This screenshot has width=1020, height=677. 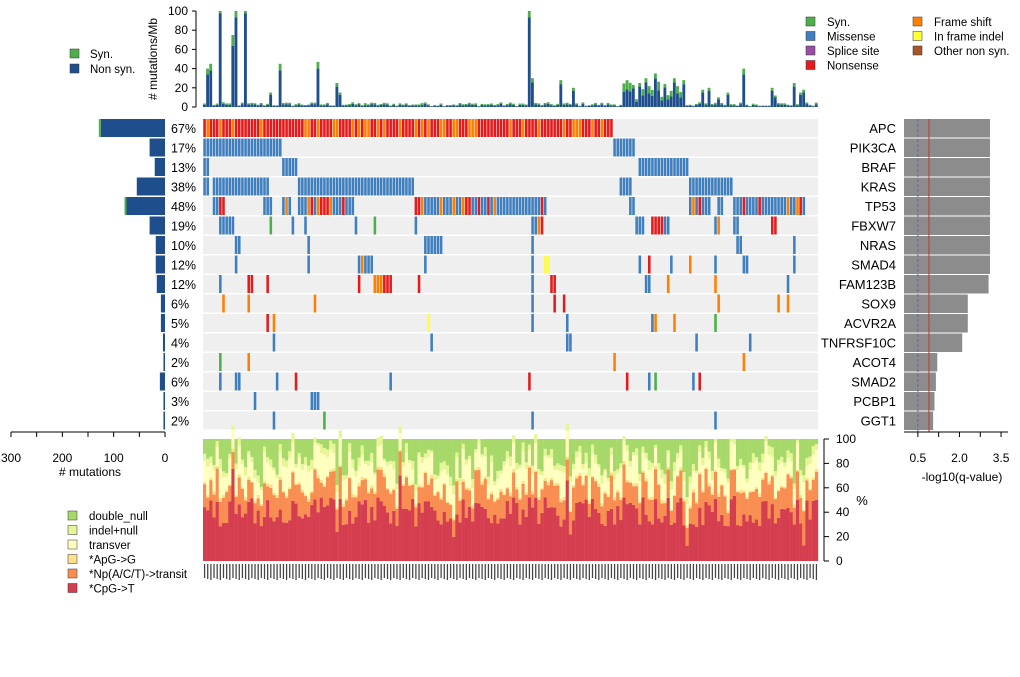 I want to click on gene-label-nras: NRAS, so click(x=878, y=245).